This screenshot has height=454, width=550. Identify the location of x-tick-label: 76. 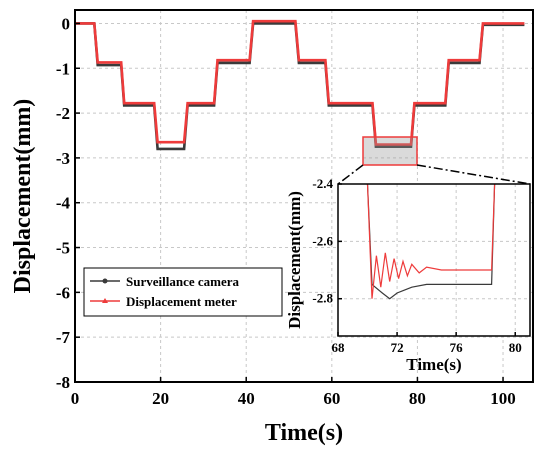
(457, 347).